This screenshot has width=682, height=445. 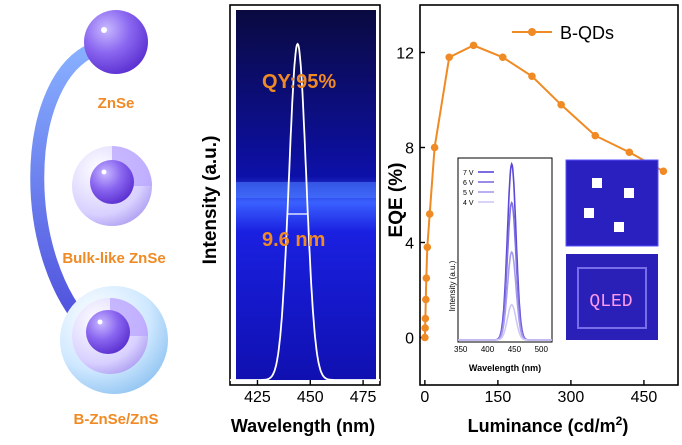 I want to click on eqe-x-tick-label: 300, so click(x=571, y=397).